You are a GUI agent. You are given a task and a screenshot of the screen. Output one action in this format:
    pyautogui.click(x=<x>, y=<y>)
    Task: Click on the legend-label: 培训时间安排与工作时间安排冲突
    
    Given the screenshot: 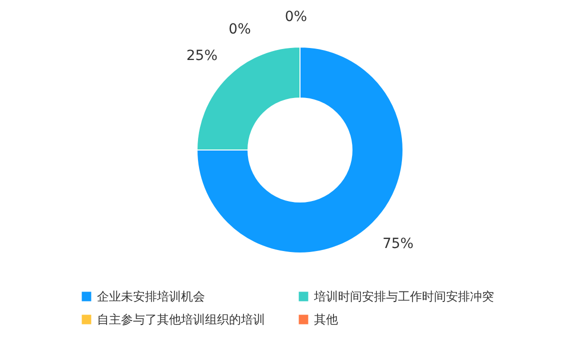 What is the action you would take?
    pyautogui.click(x=403, y=297)
    